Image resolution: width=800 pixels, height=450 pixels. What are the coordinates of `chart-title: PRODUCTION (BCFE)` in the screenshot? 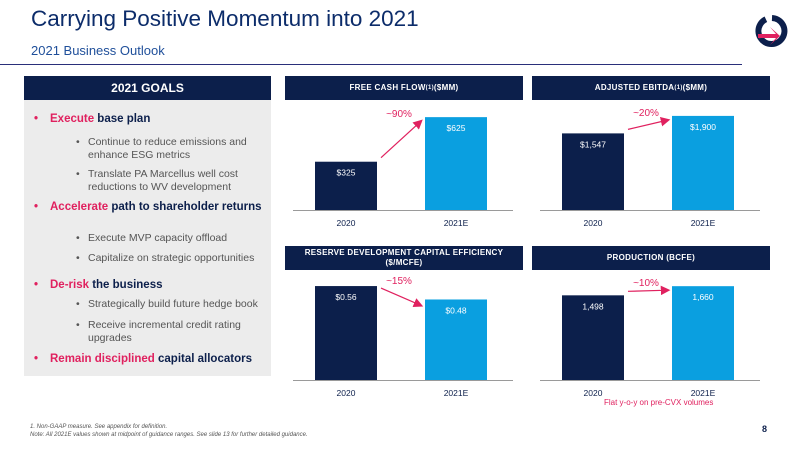 It's located at (651, 258).